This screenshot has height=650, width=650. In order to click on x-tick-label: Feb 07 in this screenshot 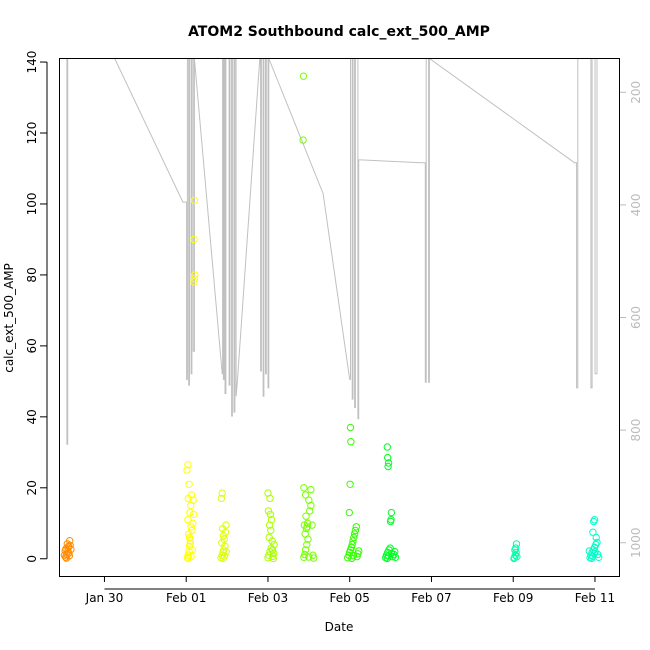, I will do `click(431, 598)`.